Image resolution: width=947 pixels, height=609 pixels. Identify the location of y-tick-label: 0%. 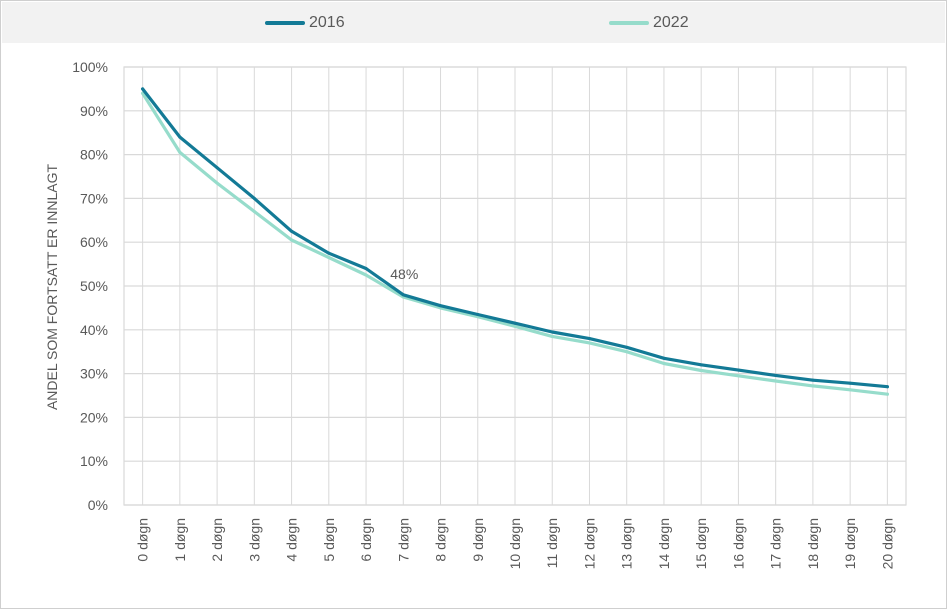
(98, 505).